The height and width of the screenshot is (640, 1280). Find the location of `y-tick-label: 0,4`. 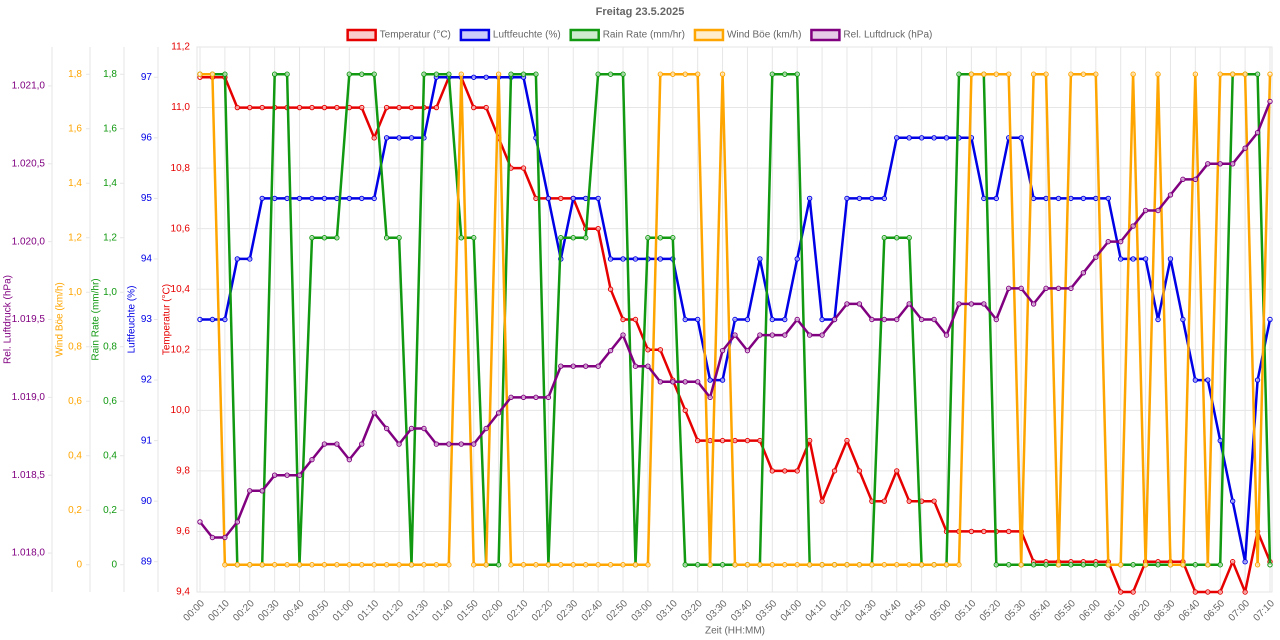

y-tick-label: 0,4 is located at coordinates (110, 455).